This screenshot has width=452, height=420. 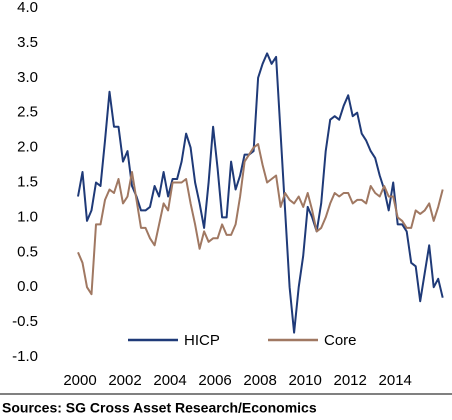 I want to click on y-tick-label: 1.5, so click(x=27, y=181).